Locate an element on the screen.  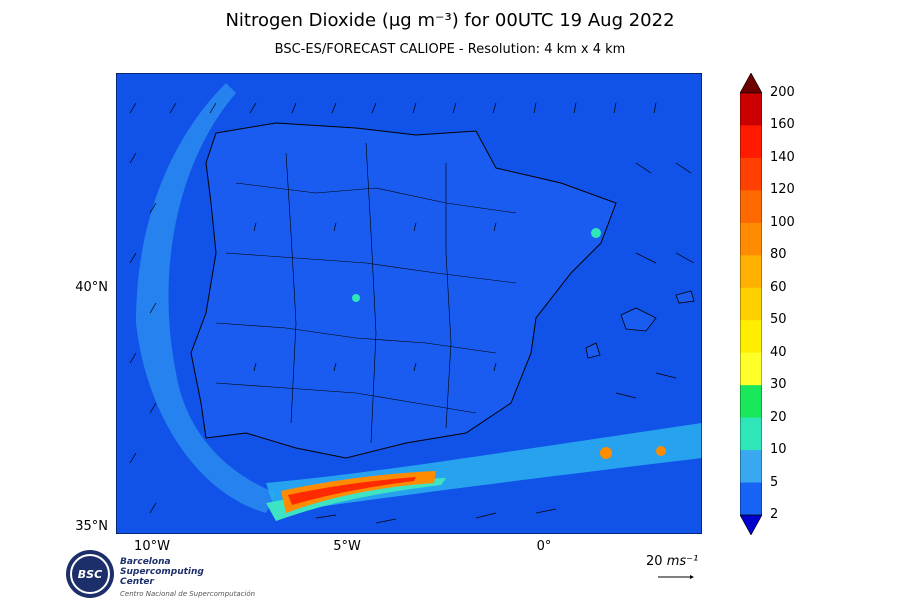
logo-acronym: BSC is located at coordinates (90, 574).